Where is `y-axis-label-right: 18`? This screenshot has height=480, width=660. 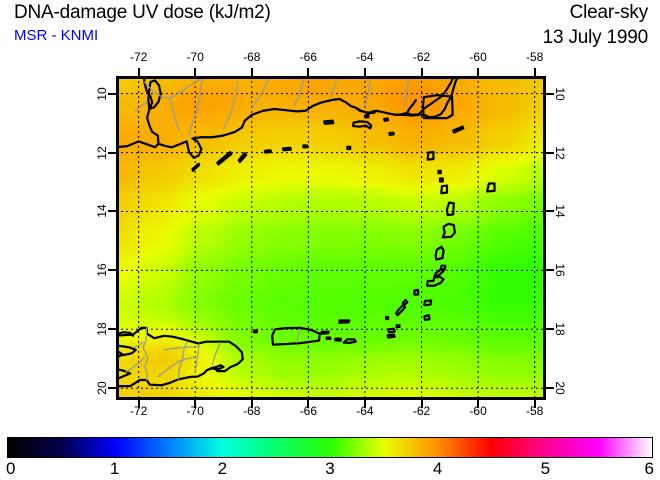 y-axis-label-right: 18 is located at coordinates (560, 329).